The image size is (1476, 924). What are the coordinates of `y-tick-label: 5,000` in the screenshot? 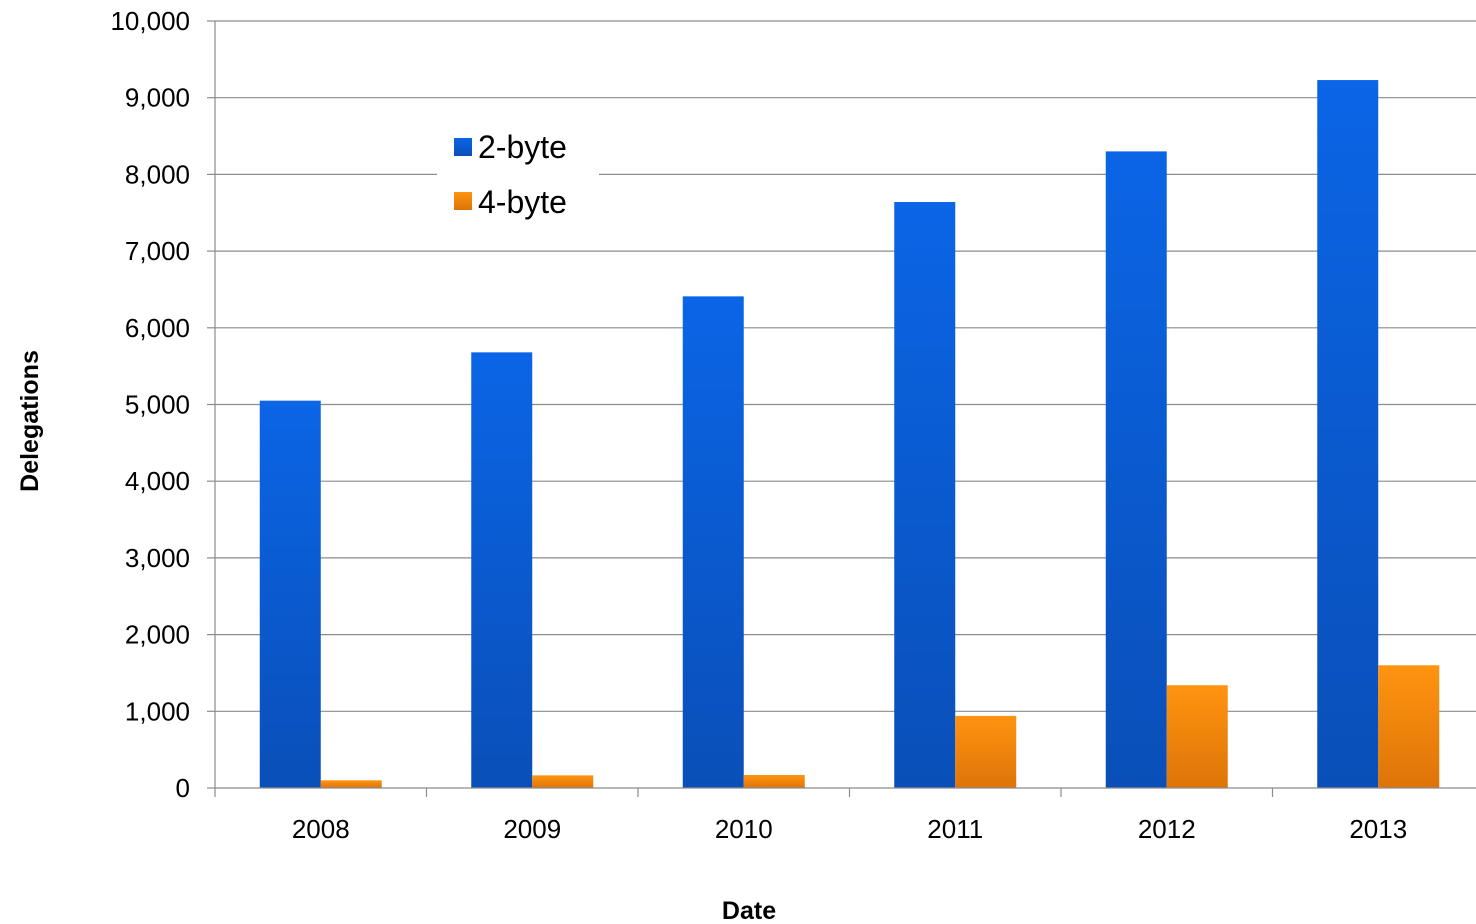 It's located at (157, 405).